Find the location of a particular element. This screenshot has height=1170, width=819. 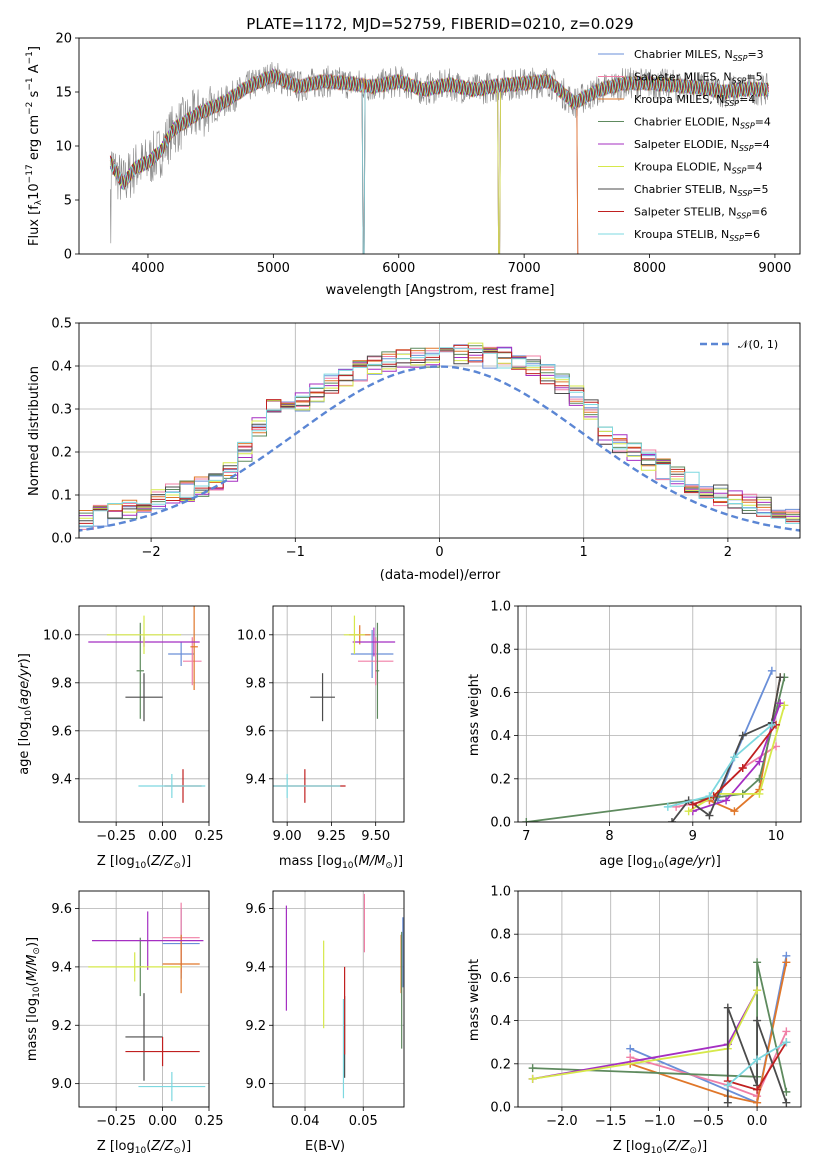

x-tick-label: −0.25 is located at coordinates (116, 836).